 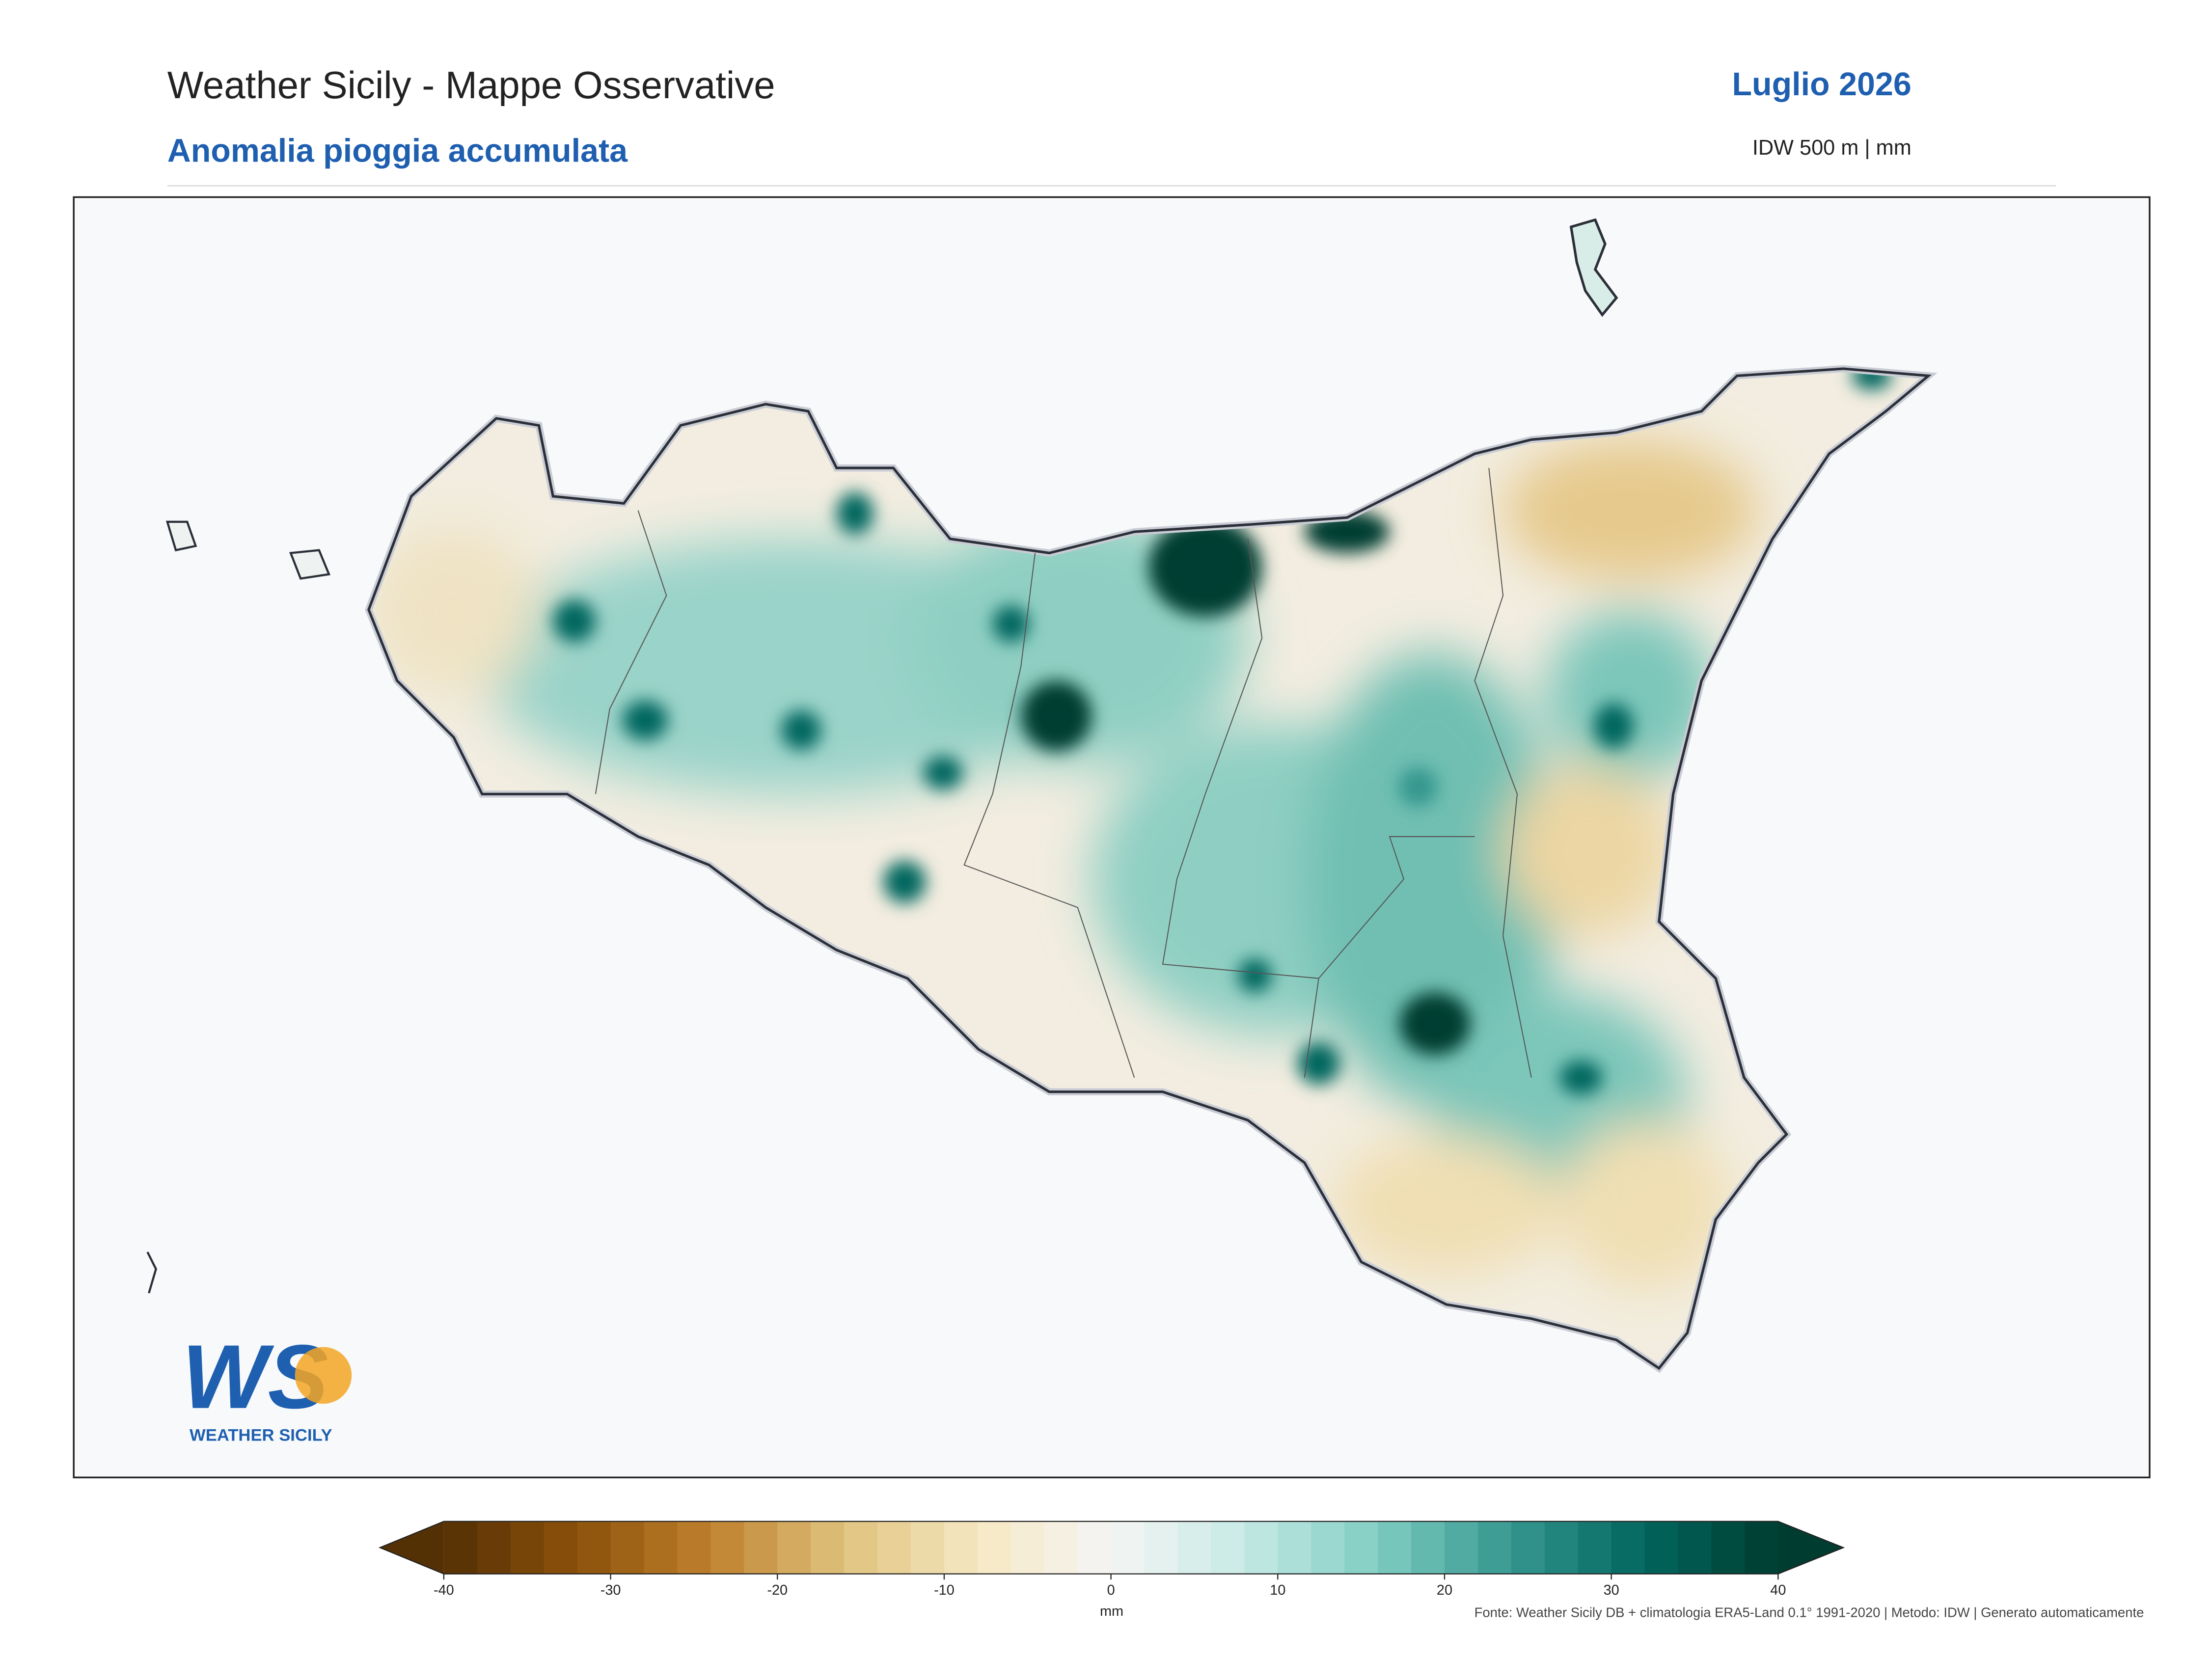 I want to click on colorbar: -40 -30 -20 -10 0 10 20 30 40, so click(x=1111, y=1559).